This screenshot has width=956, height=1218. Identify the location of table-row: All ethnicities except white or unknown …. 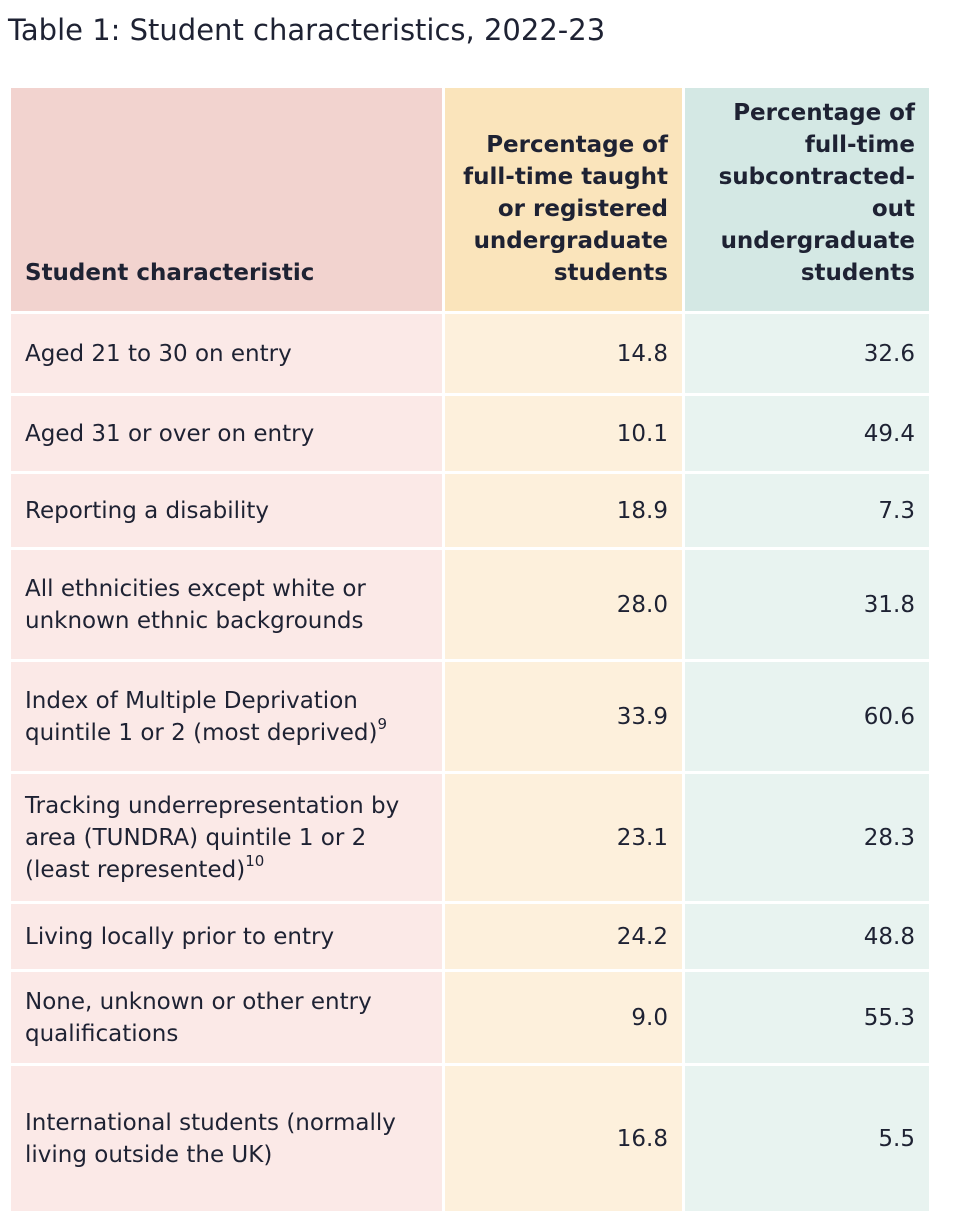
(470, 604).